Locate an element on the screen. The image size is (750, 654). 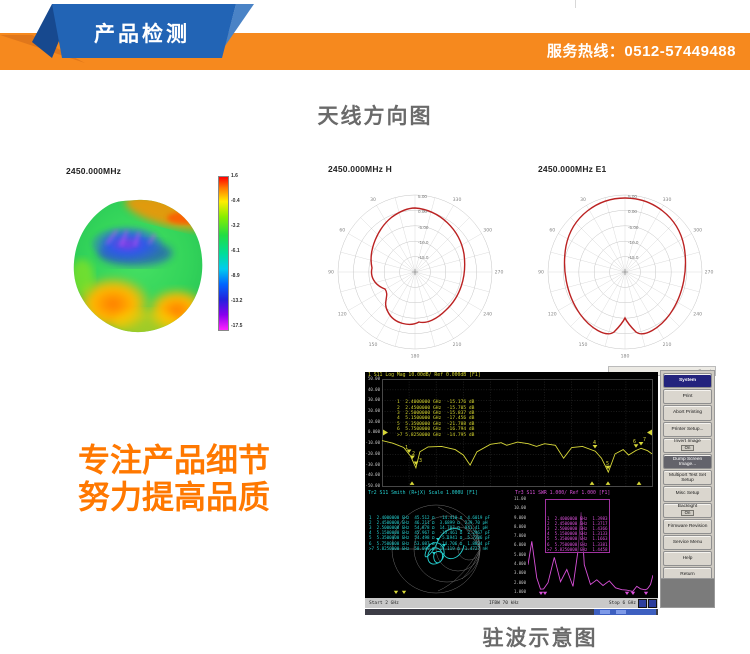
marker-row: >7 5.8250000 GHz -14.795 dB is located at coordinates (436, 435).